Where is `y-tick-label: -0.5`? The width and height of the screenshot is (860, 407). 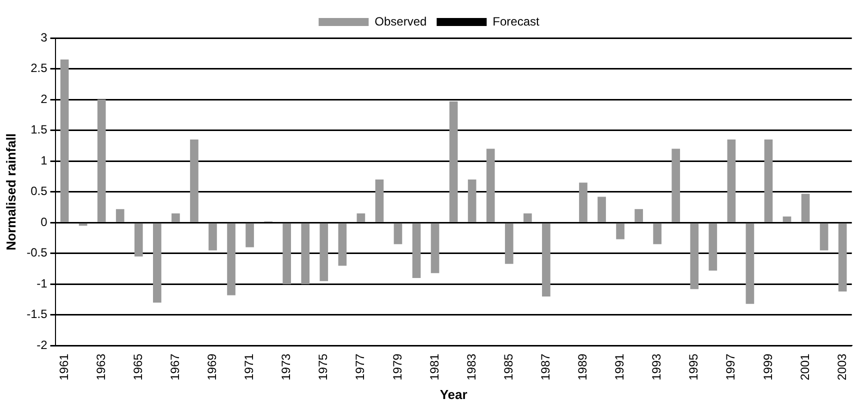
y-tick-label: -0.5 is located at coordinates (37, 253).